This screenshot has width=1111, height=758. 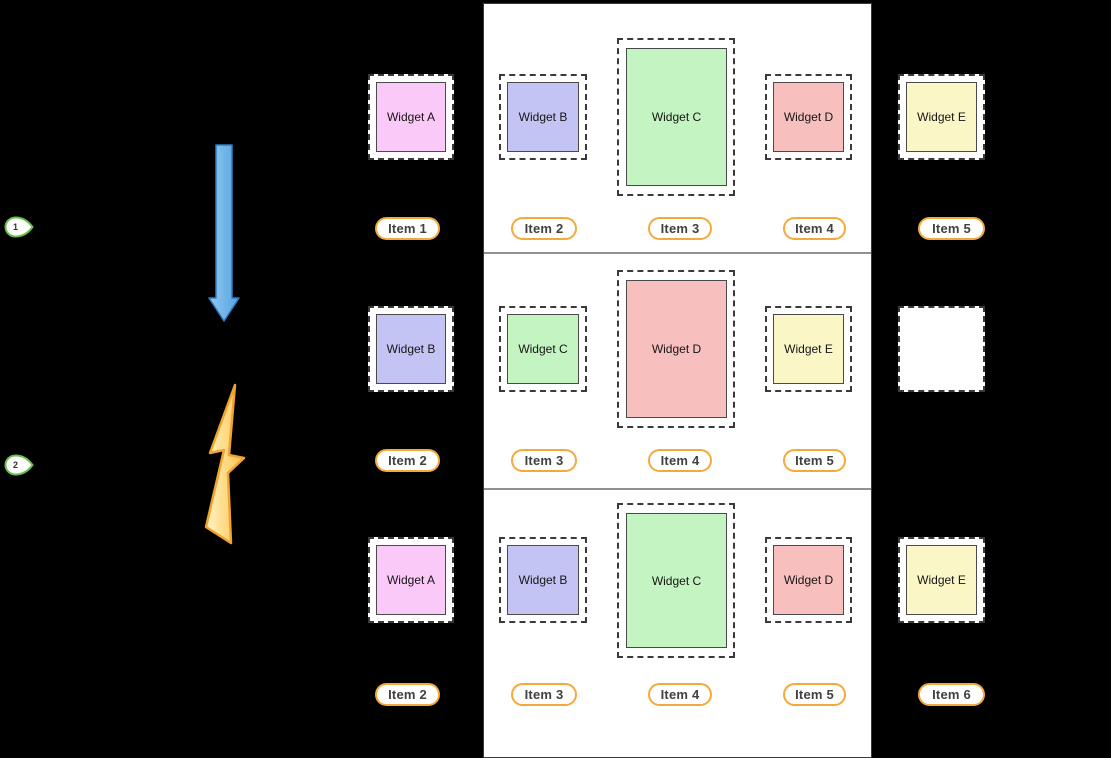 I want to click on lightning-bolt-icon, so click(x=225, y=464).